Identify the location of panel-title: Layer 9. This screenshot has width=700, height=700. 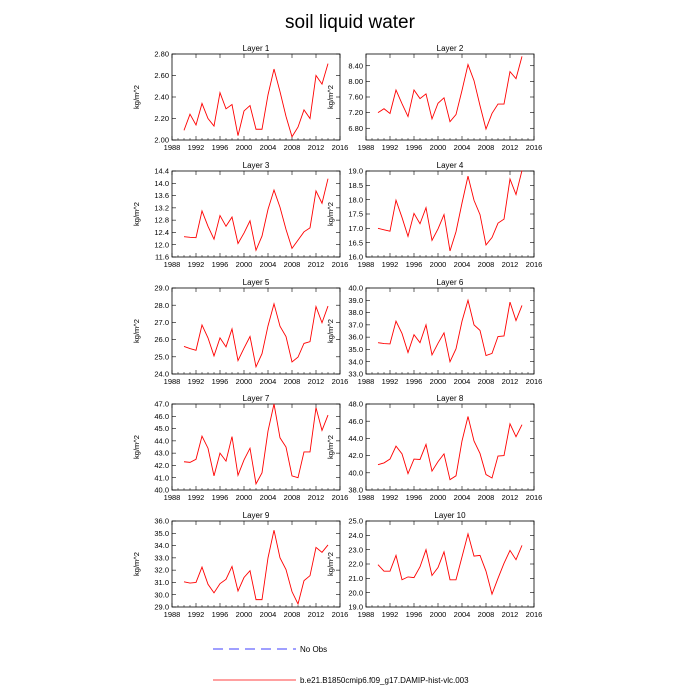
(256, 515).